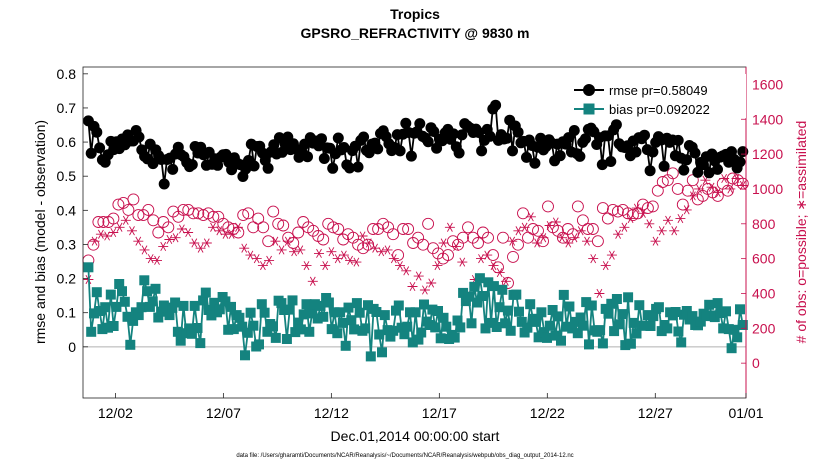  Describe the element at coordinates (72, 347) in the screenshot. I see `y-tick-label: 0` at that location.